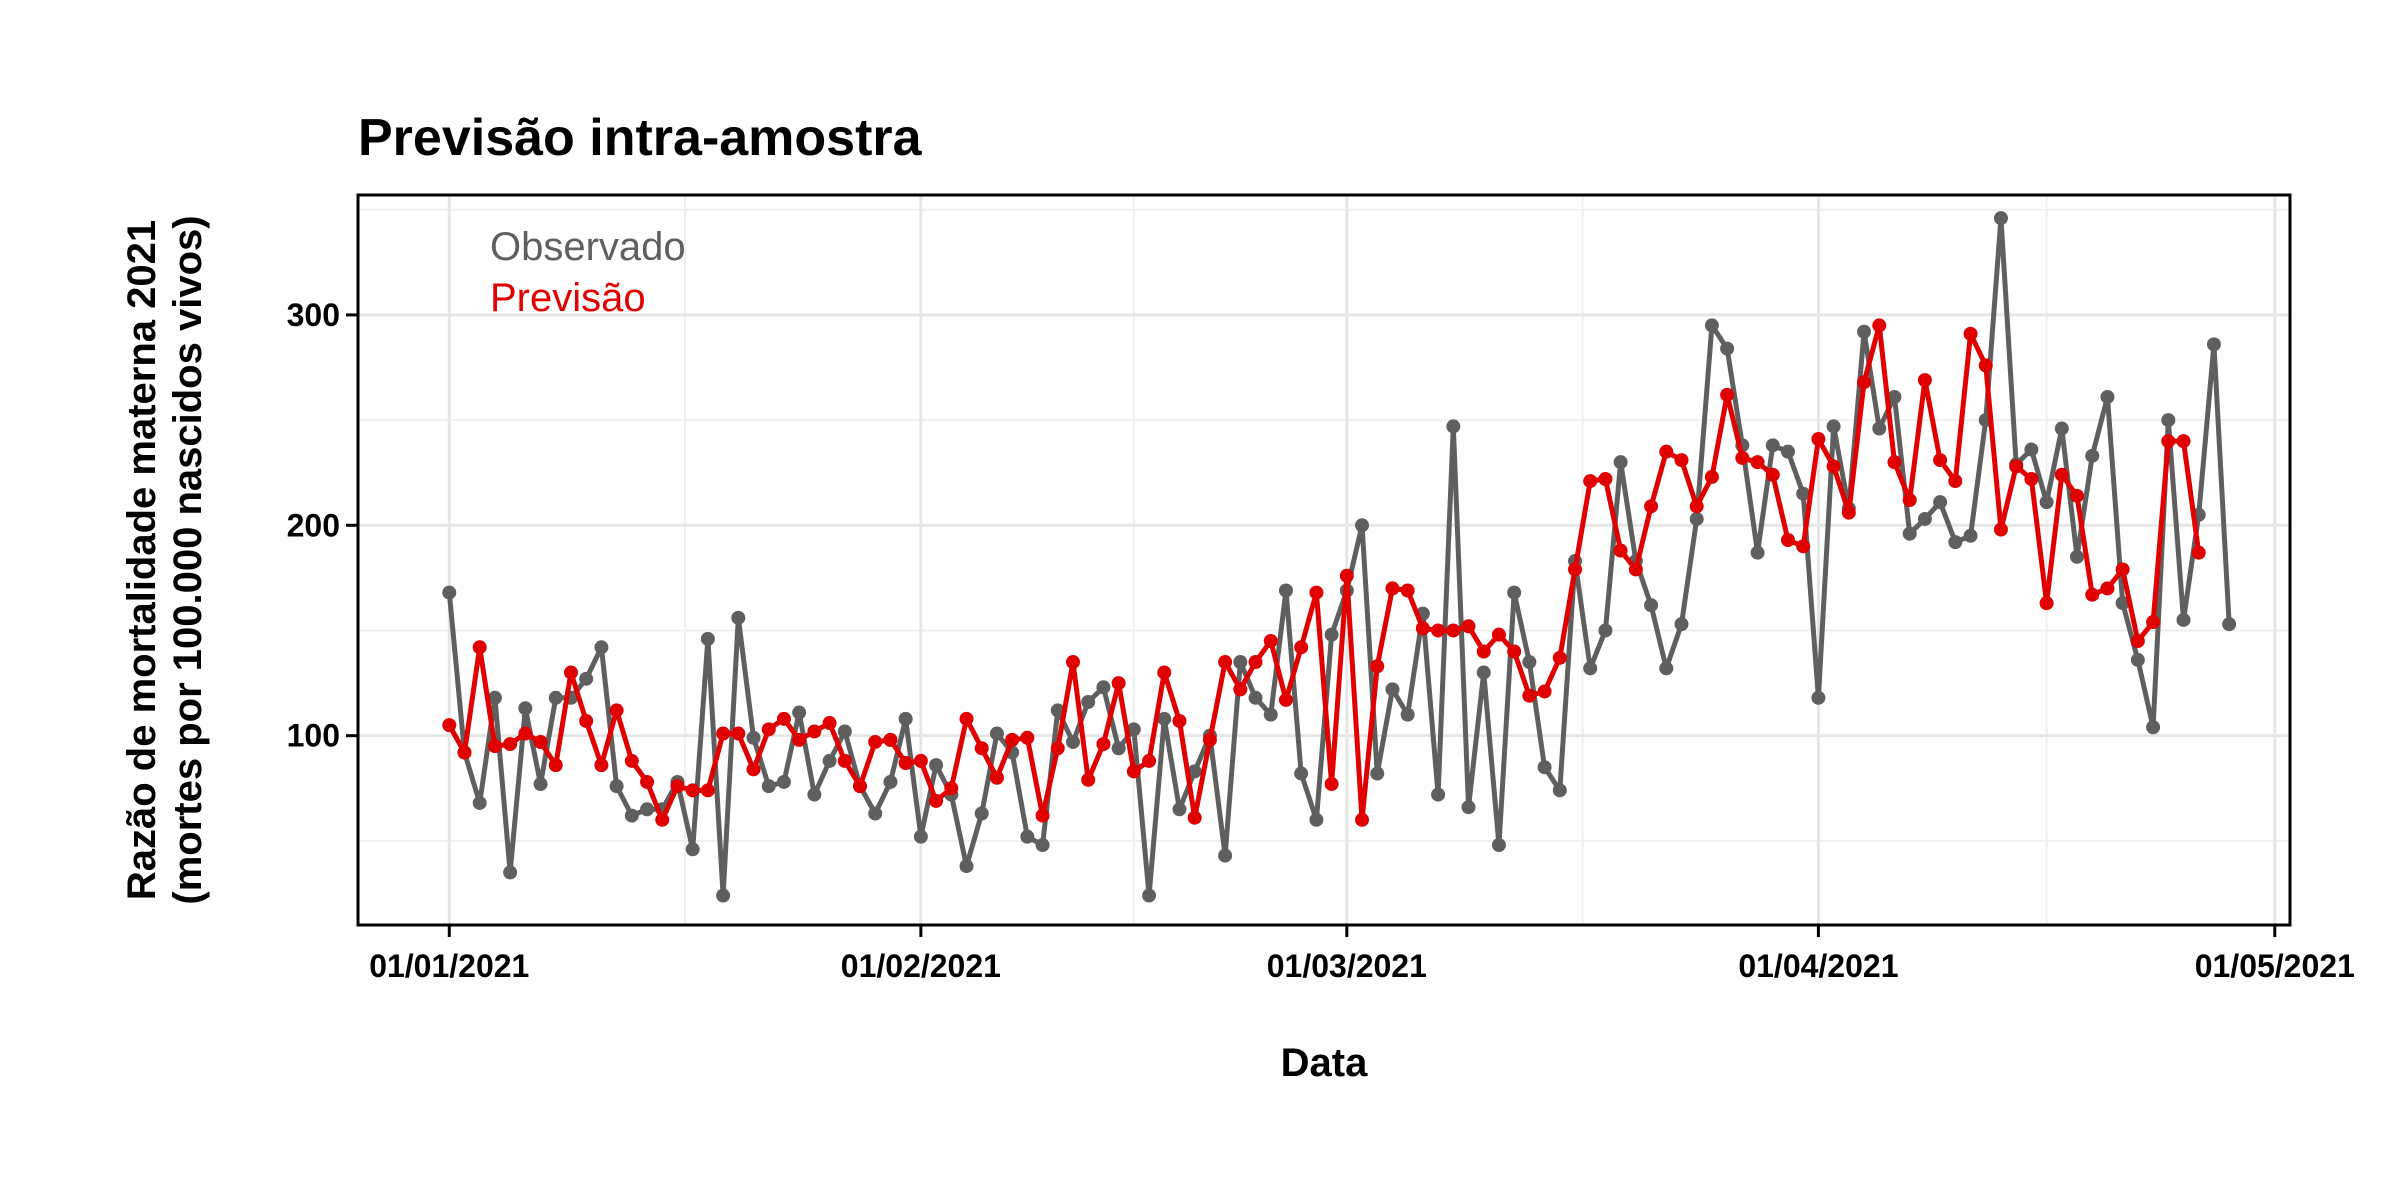 The image size is (2400, 1200). What do you see at coordinates (313, 525) in the screenshot?
I see `y-tick-label: 200` at bounding box center [313, 525].